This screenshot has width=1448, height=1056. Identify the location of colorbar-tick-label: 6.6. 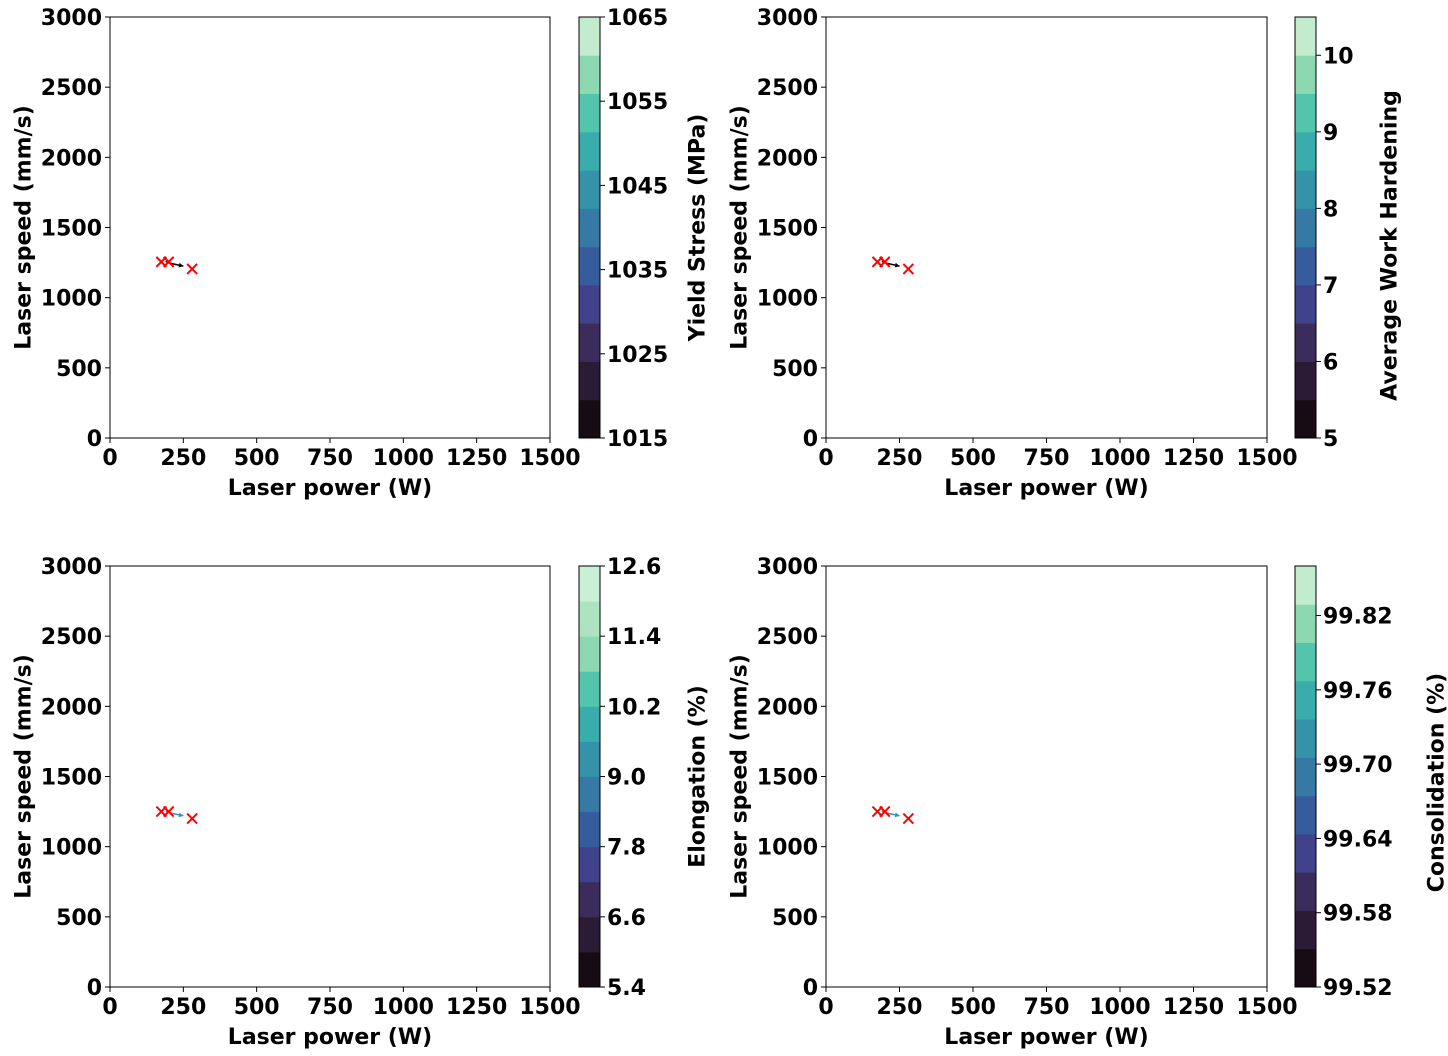
(626, 918).